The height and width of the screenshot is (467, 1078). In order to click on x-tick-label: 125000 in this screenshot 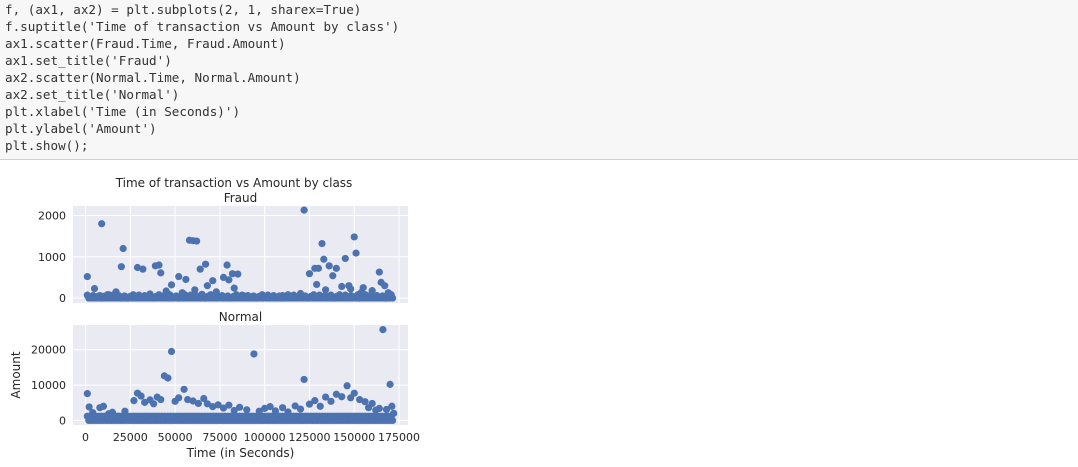, I will do `click(309, 437)`.